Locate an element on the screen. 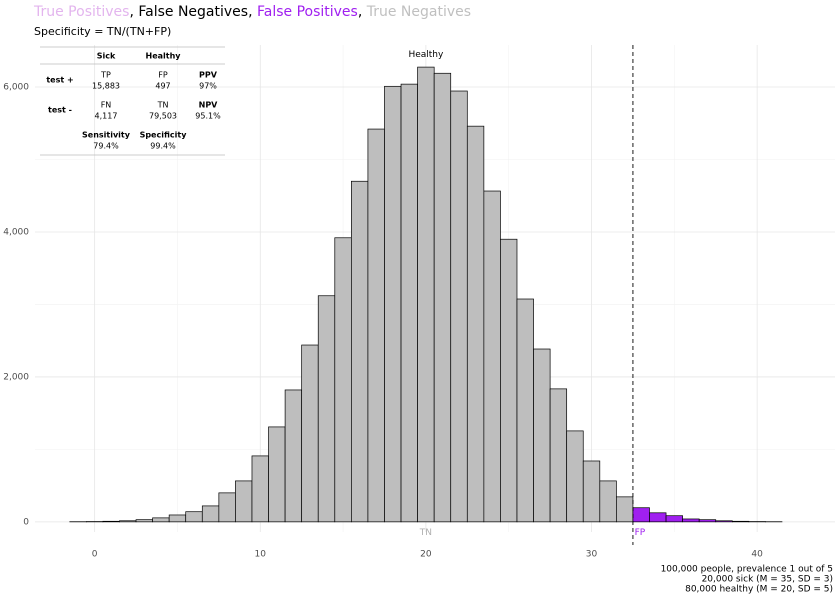 This screenshot has width=840, height=600. row-header: test + is located at coordinates (59, 80).